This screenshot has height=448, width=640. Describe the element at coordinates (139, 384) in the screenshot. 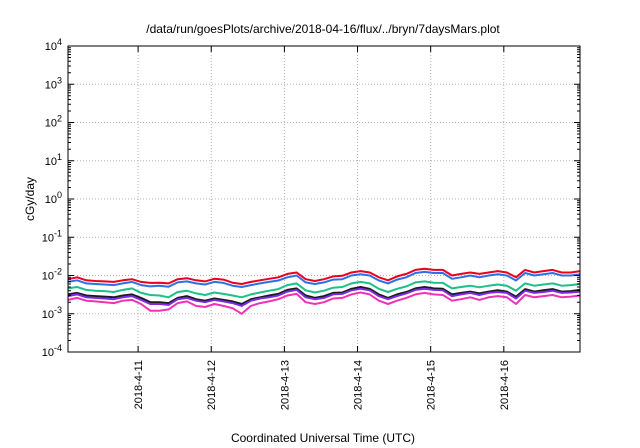

I see `x-tick-label: 2018-4-11` at that location.